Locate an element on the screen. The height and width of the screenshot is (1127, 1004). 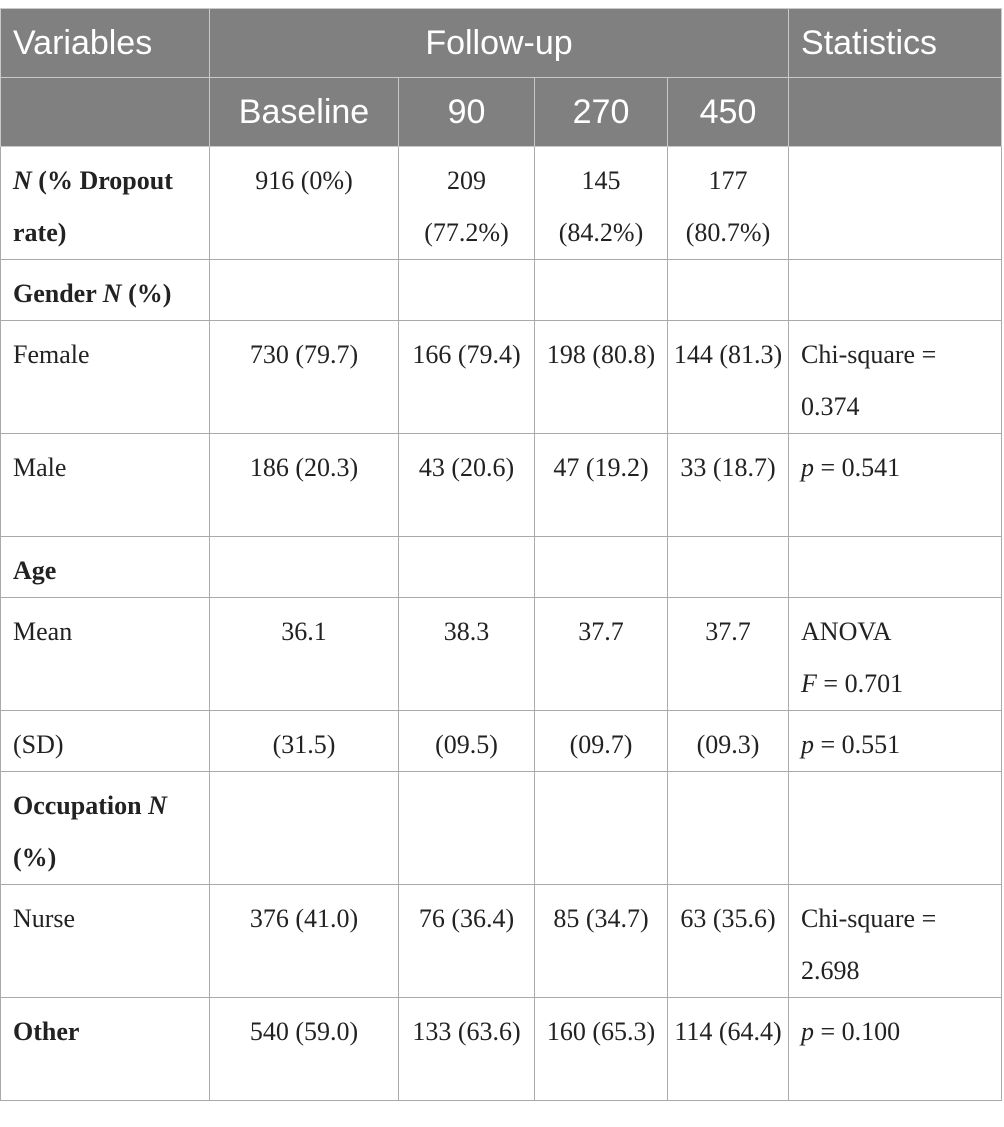
cell-baseline: 916 (0%) is located at coordinates (304, 203).